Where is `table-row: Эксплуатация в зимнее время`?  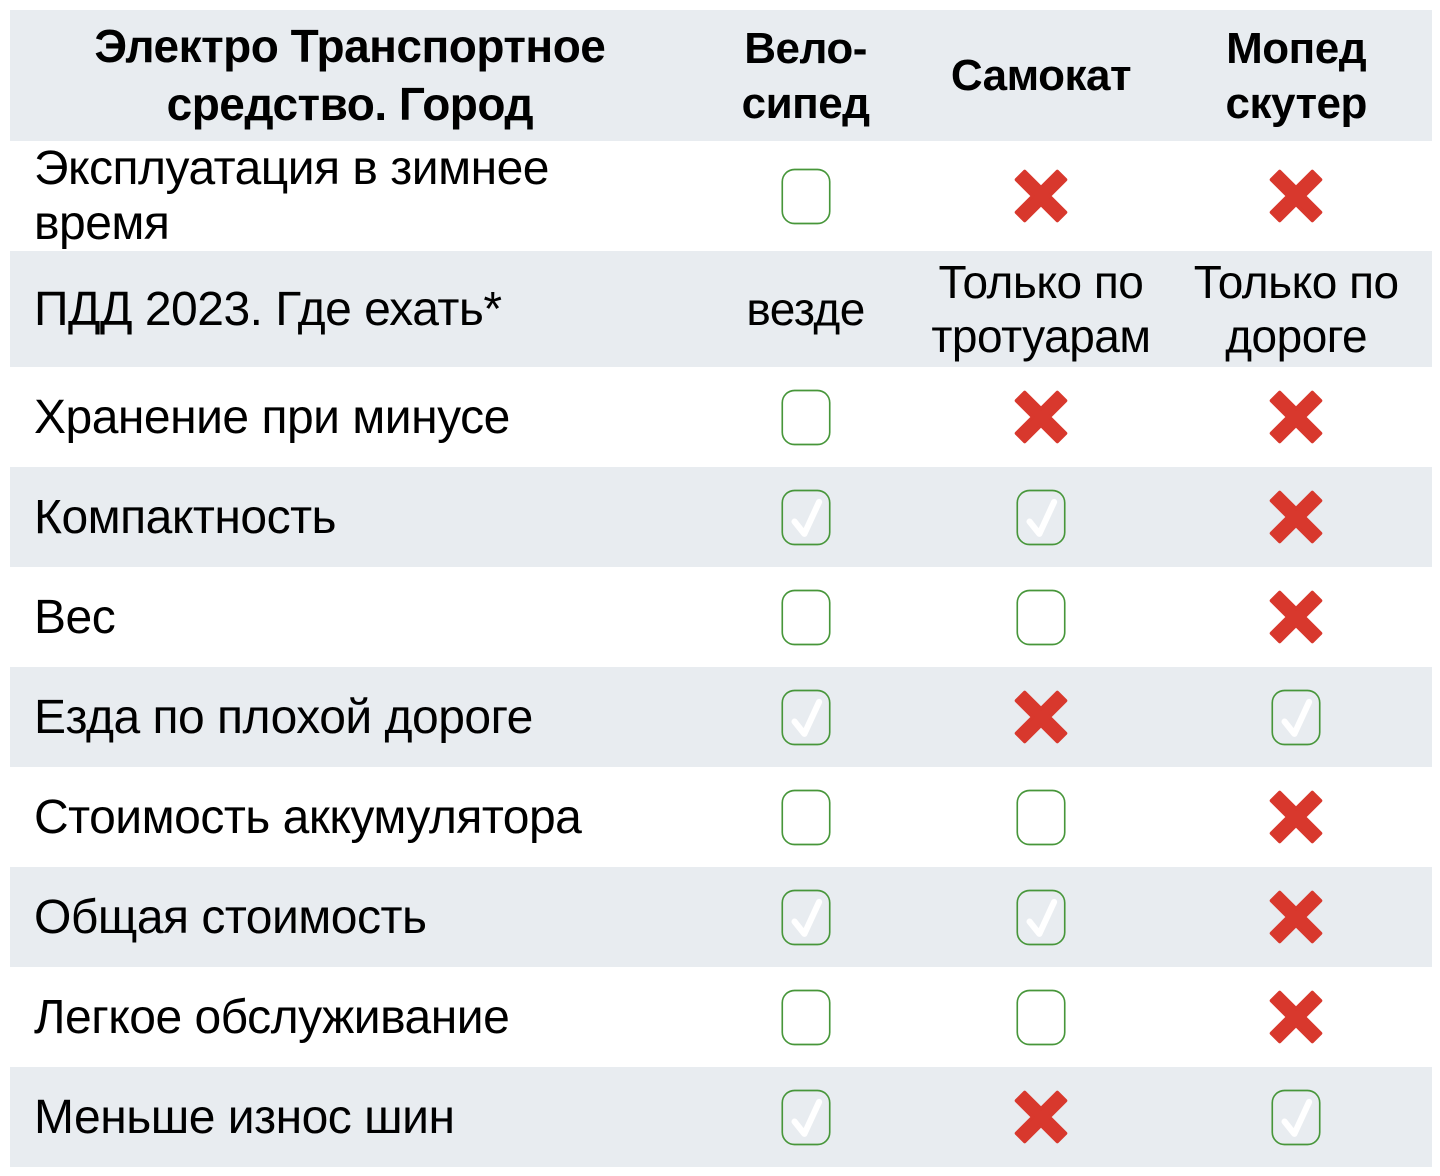 table-row: Эксплуатация в зимнее время is located at coordinates (721, 196).